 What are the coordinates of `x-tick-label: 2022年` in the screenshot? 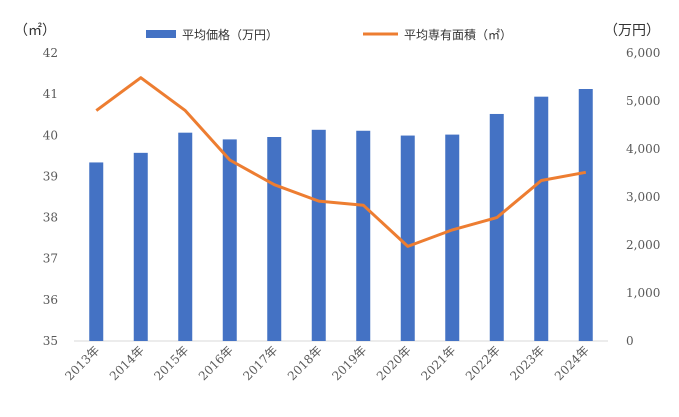 It's located at (483, 363).